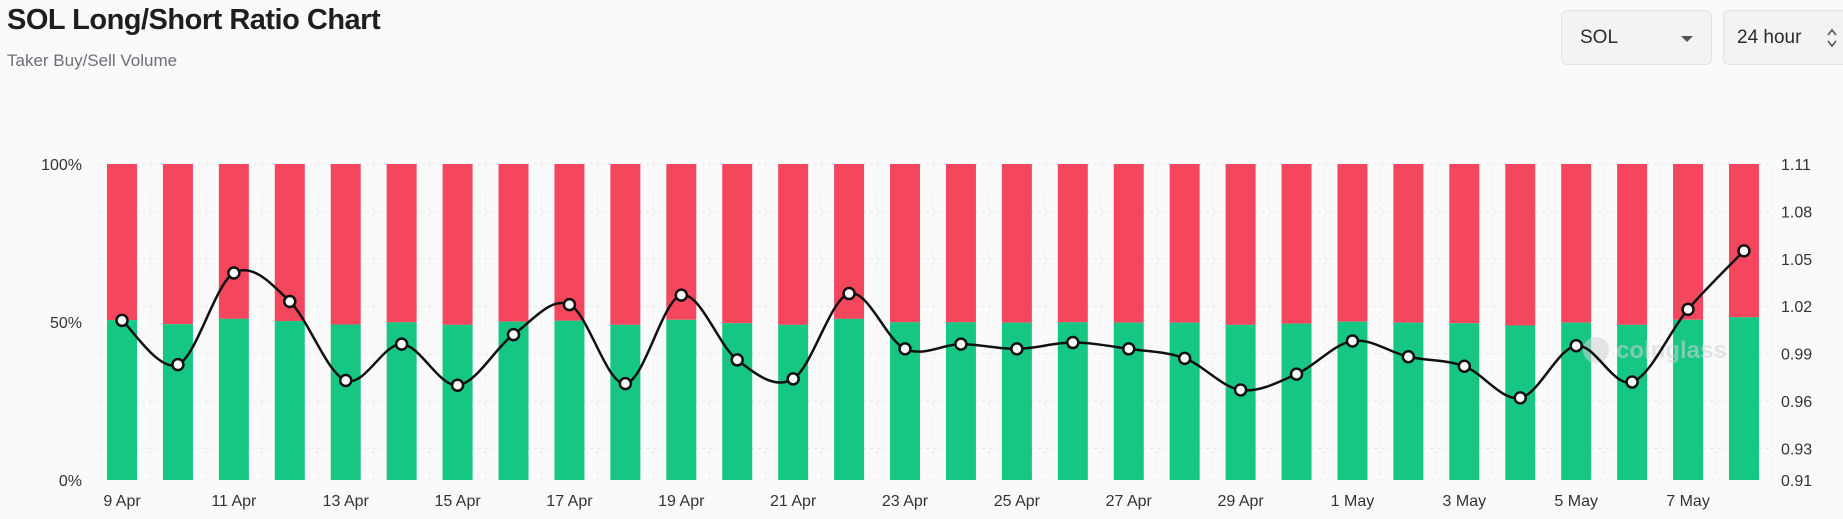 The width and height of the screenshot is (1843, 519). I want to click on x-tick-label: 3 May, so click(1465, 501).